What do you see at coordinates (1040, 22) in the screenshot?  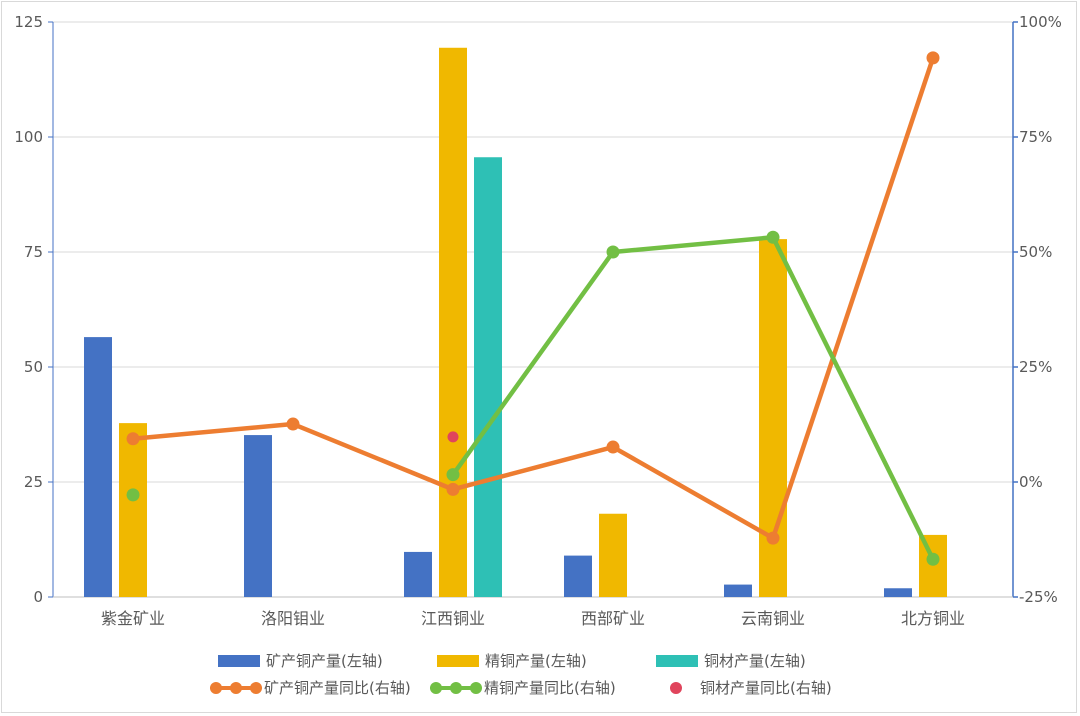 I see `right-tick-label: 100%` at bounding box center [1040, 22].